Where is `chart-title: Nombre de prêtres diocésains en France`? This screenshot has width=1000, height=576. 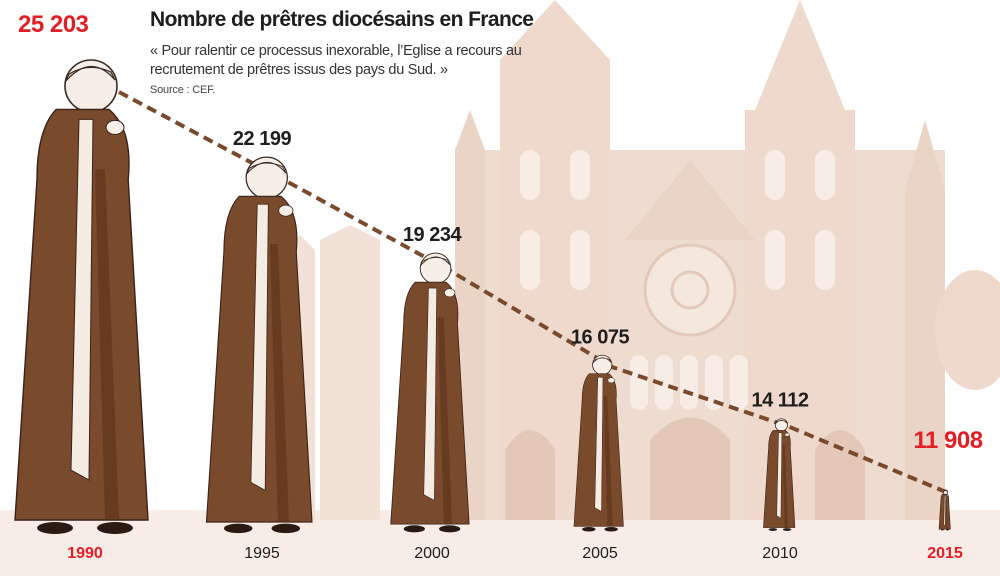 chart-title: Nombre de prêtres diocésains en France is located at coordinates (342, 19).